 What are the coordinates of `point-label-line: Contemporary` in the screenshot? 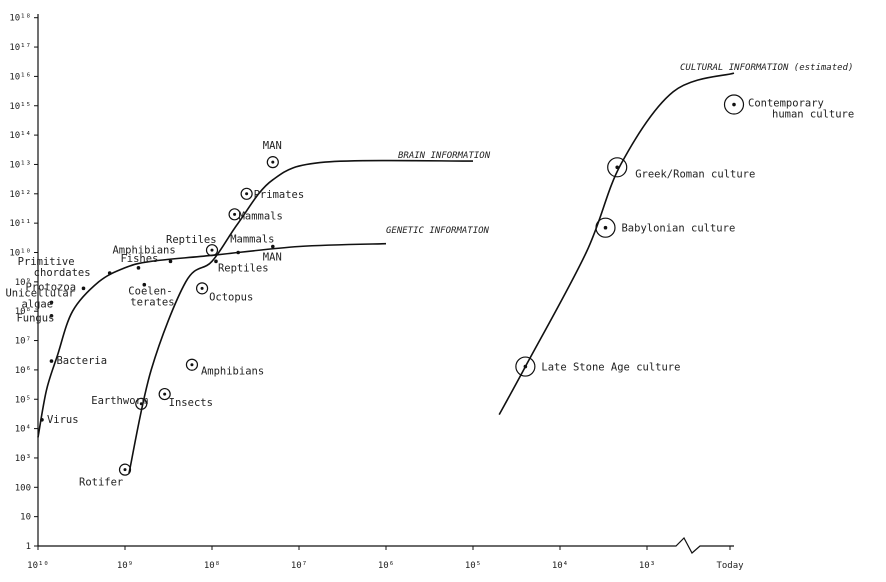 It's located at (786, 104).